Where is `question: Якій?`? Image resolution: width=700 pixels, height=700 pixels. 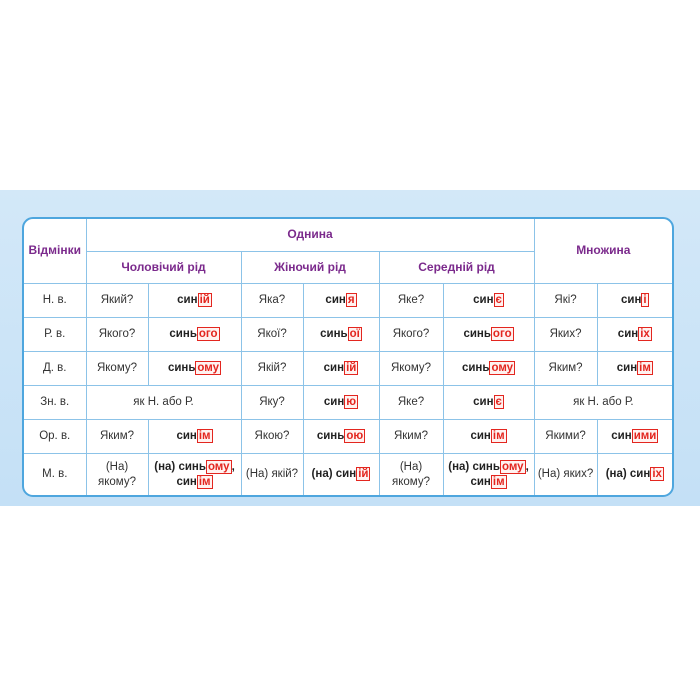
question: Якій? is located at coordinates (272, 368).